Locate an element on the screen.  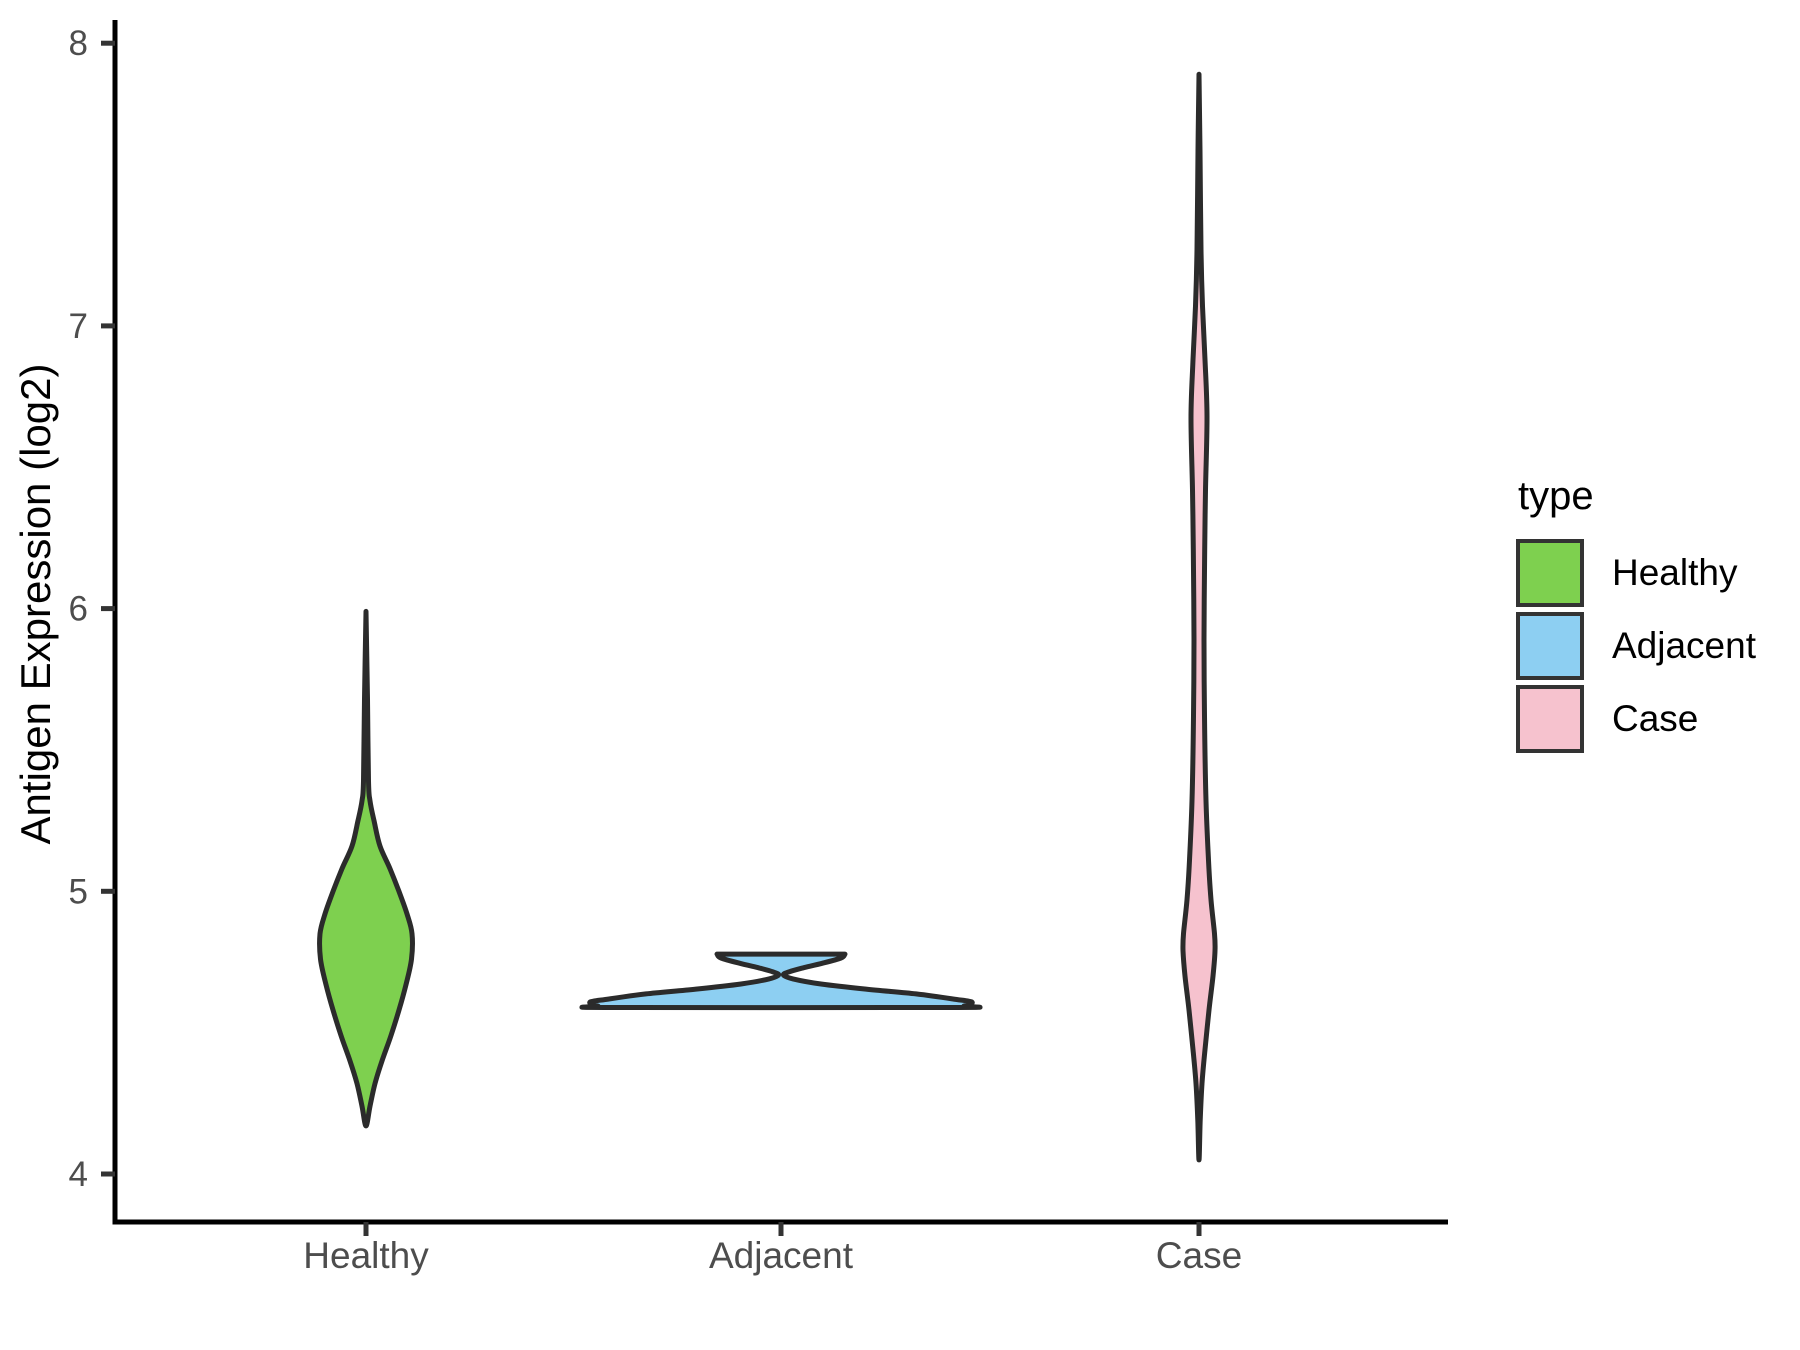
x-category-labels: Healthy Adjacent Case is located at coordinates (772, 1255).